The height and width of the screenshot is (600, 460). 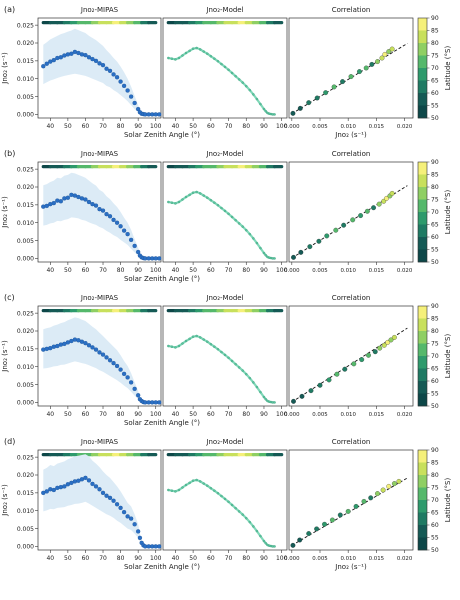 What do you see at coordinates (435, 525) in the screenshot?
I see `colorbar-tick-label: 60` at bounding box center [435, 525].